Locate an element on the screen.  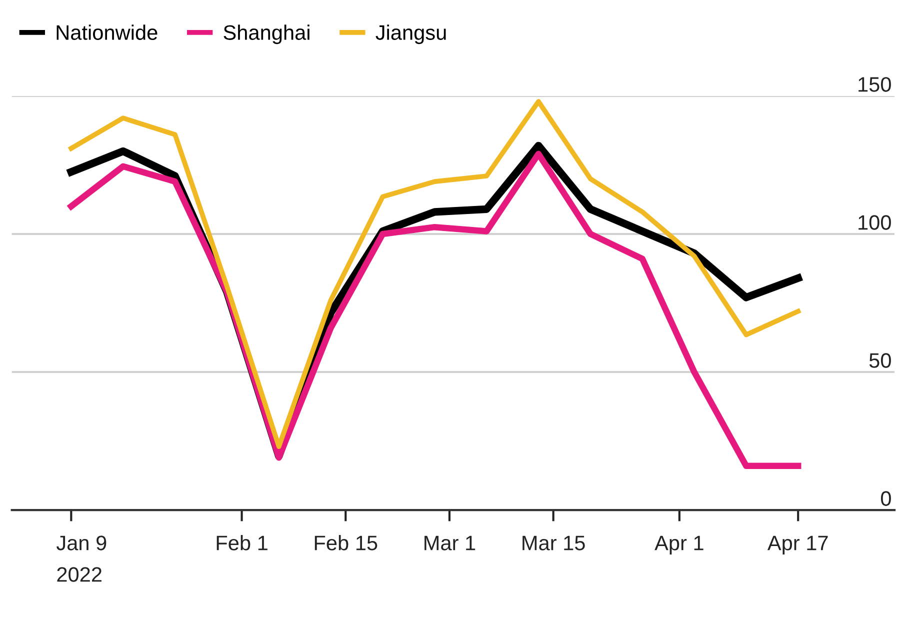
legend-label: Nationwide is located at coordinates (107, 32).